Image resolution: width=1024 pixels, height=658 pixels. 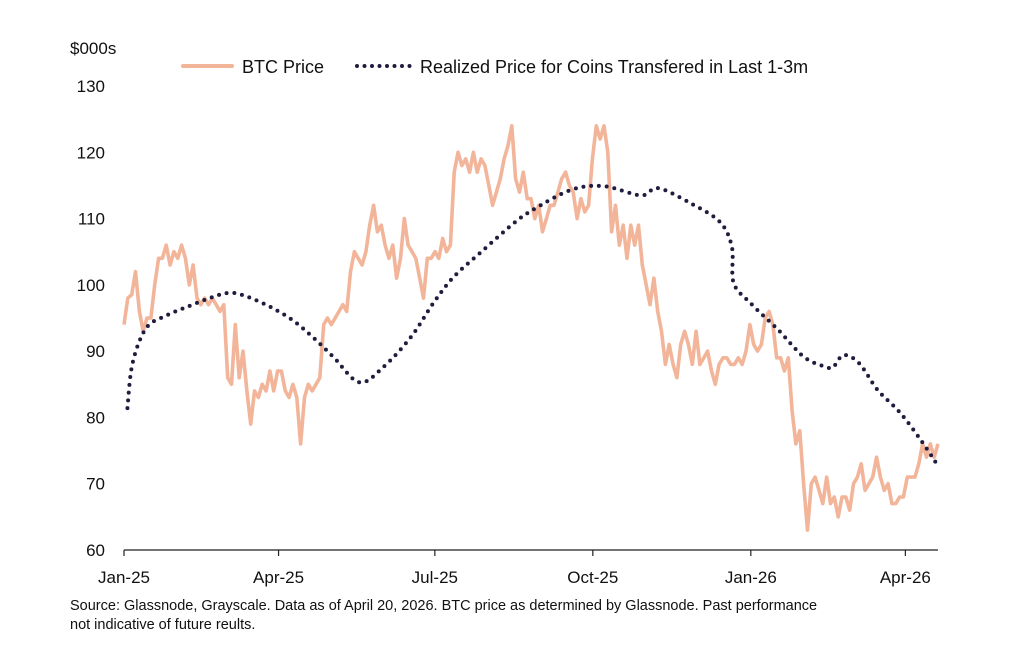 I want to click on y-tick-label: 130, so click(x=91, y=86).